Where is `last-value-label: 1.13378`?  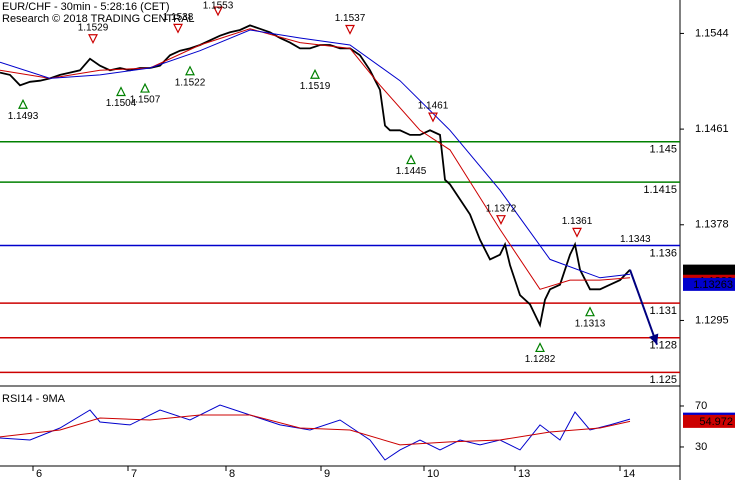
last-value-label: 1.13378 is located at coordinates (713, 272).